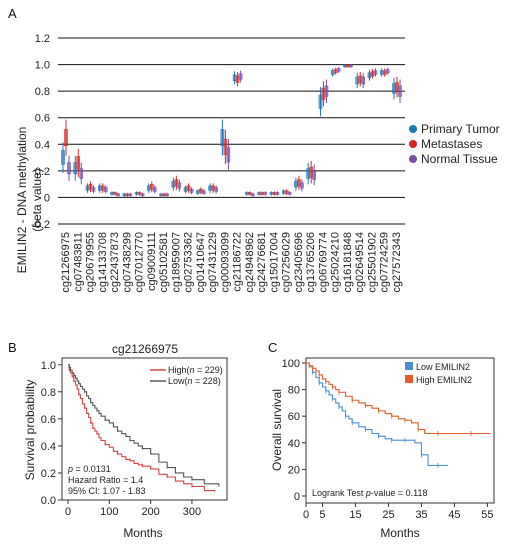 Image resolution: width=526 pixels, height=550 pixels. I want to click on y-tick-label: 20, so click(294, 470).